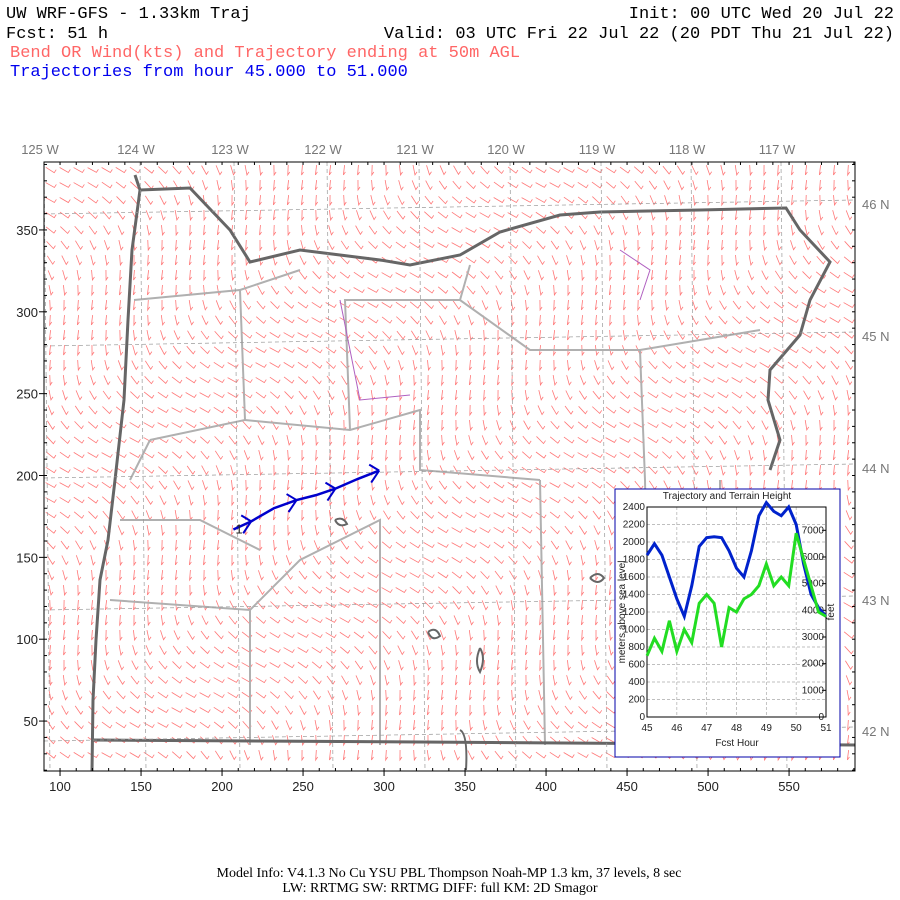  What do you see at coordinates (636, 665) in the screenshot?
I see `y-tick-label: 600` at bounding box center [636, 665].